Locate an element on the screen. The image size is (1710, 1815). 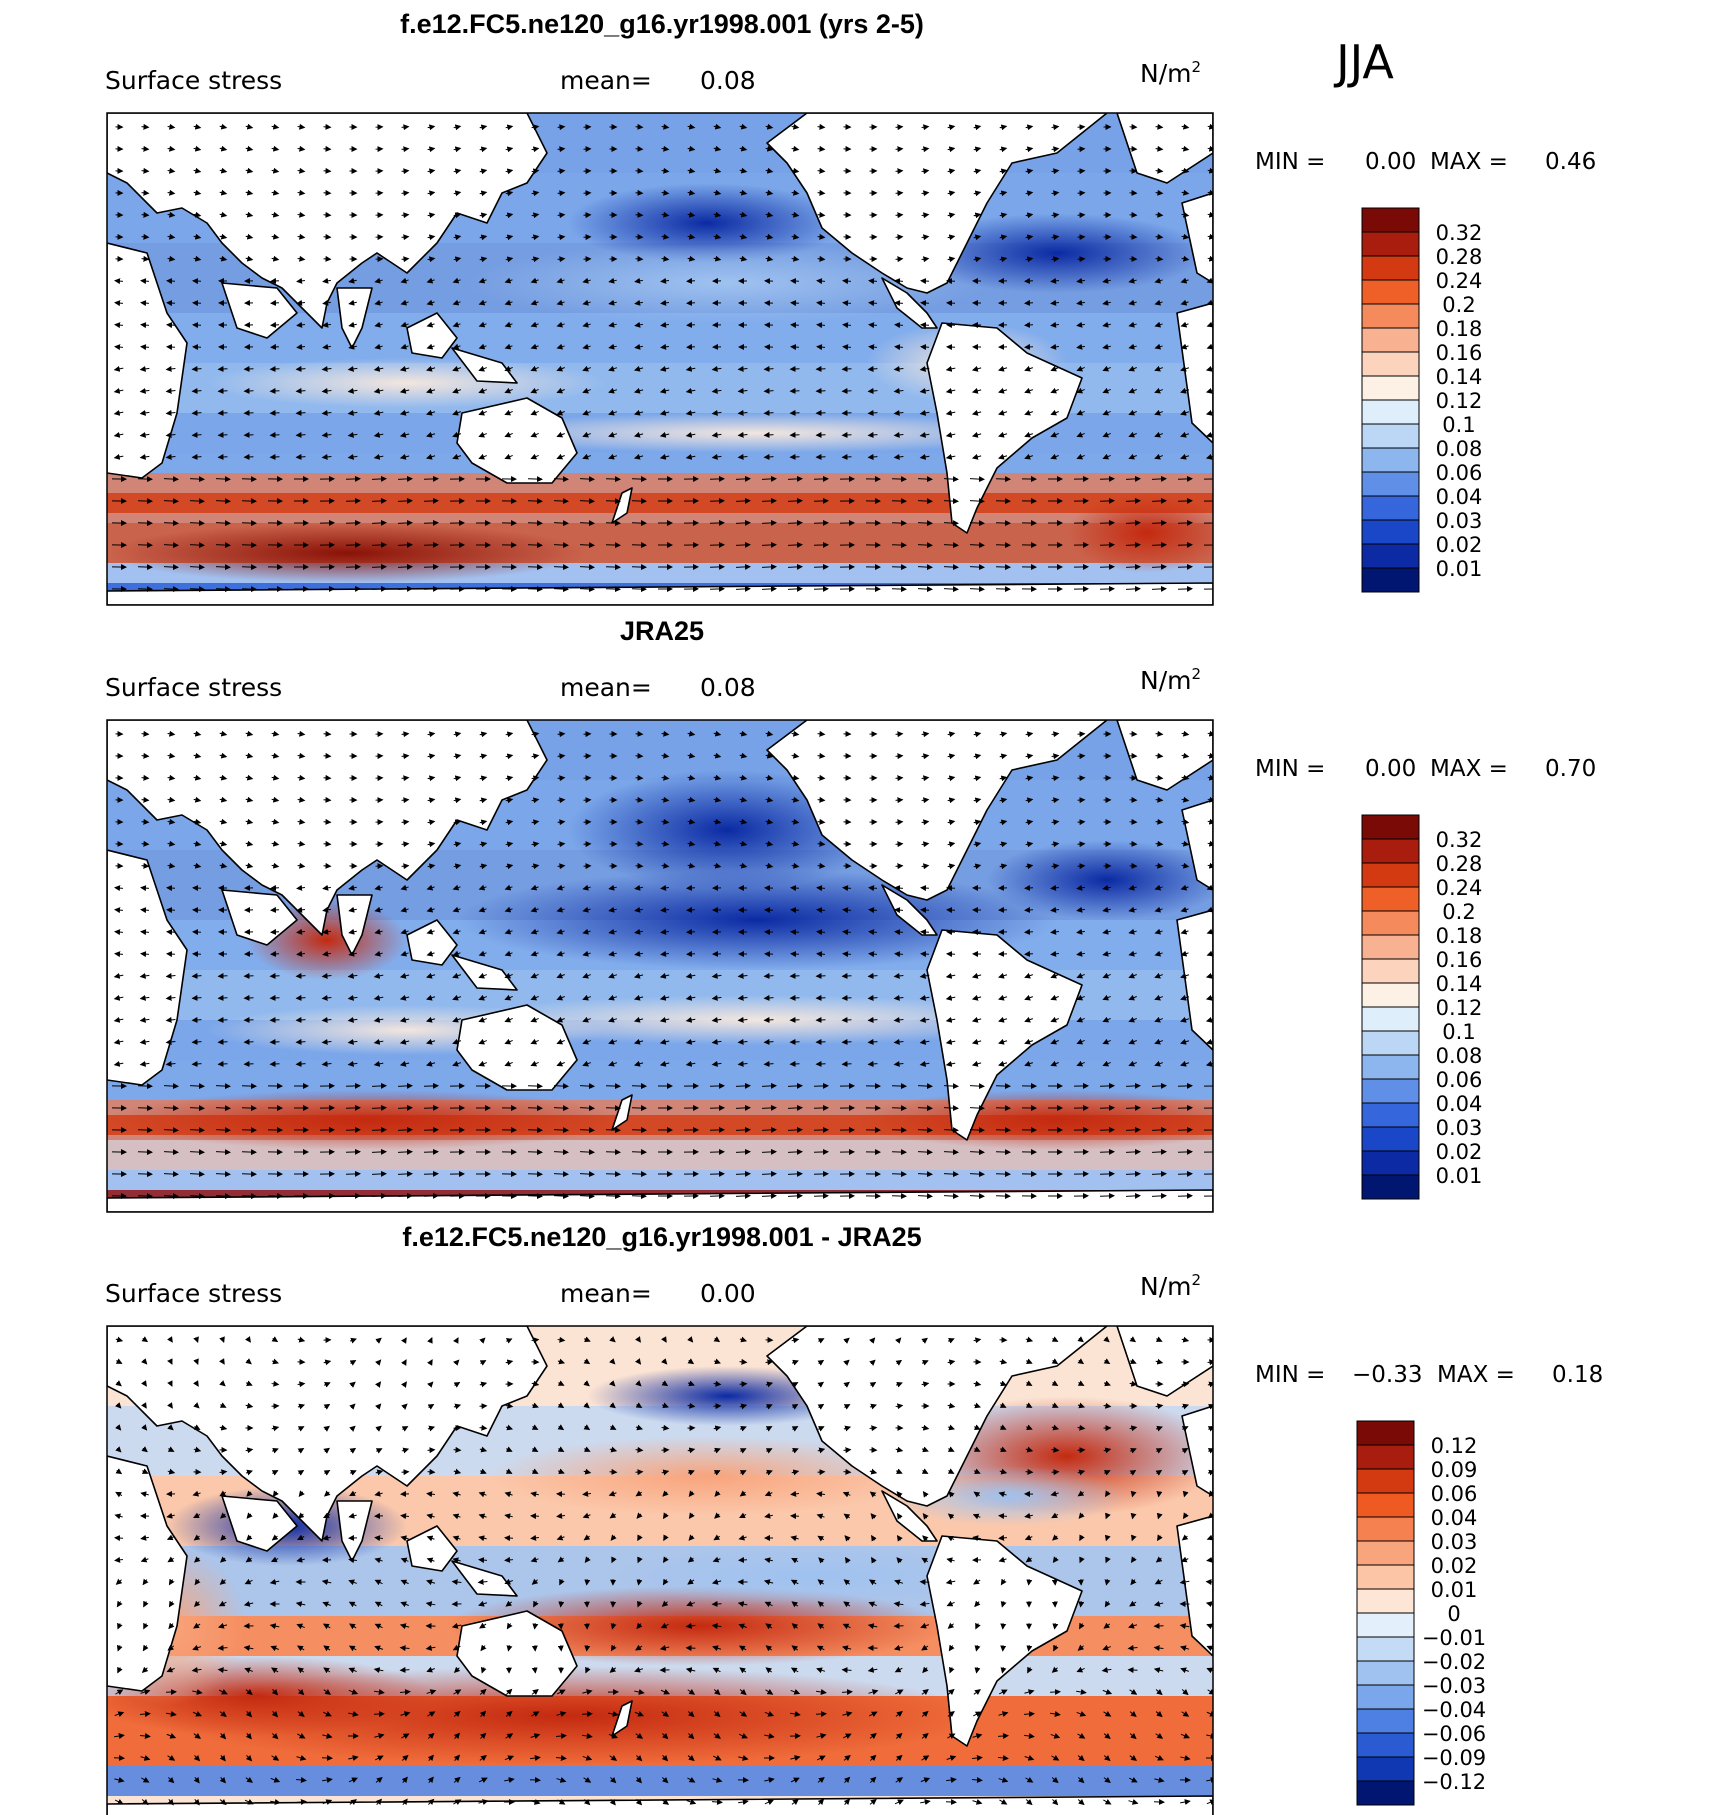
colorbar-tick-label: 0.2 is located at coordinates (1458, 912).